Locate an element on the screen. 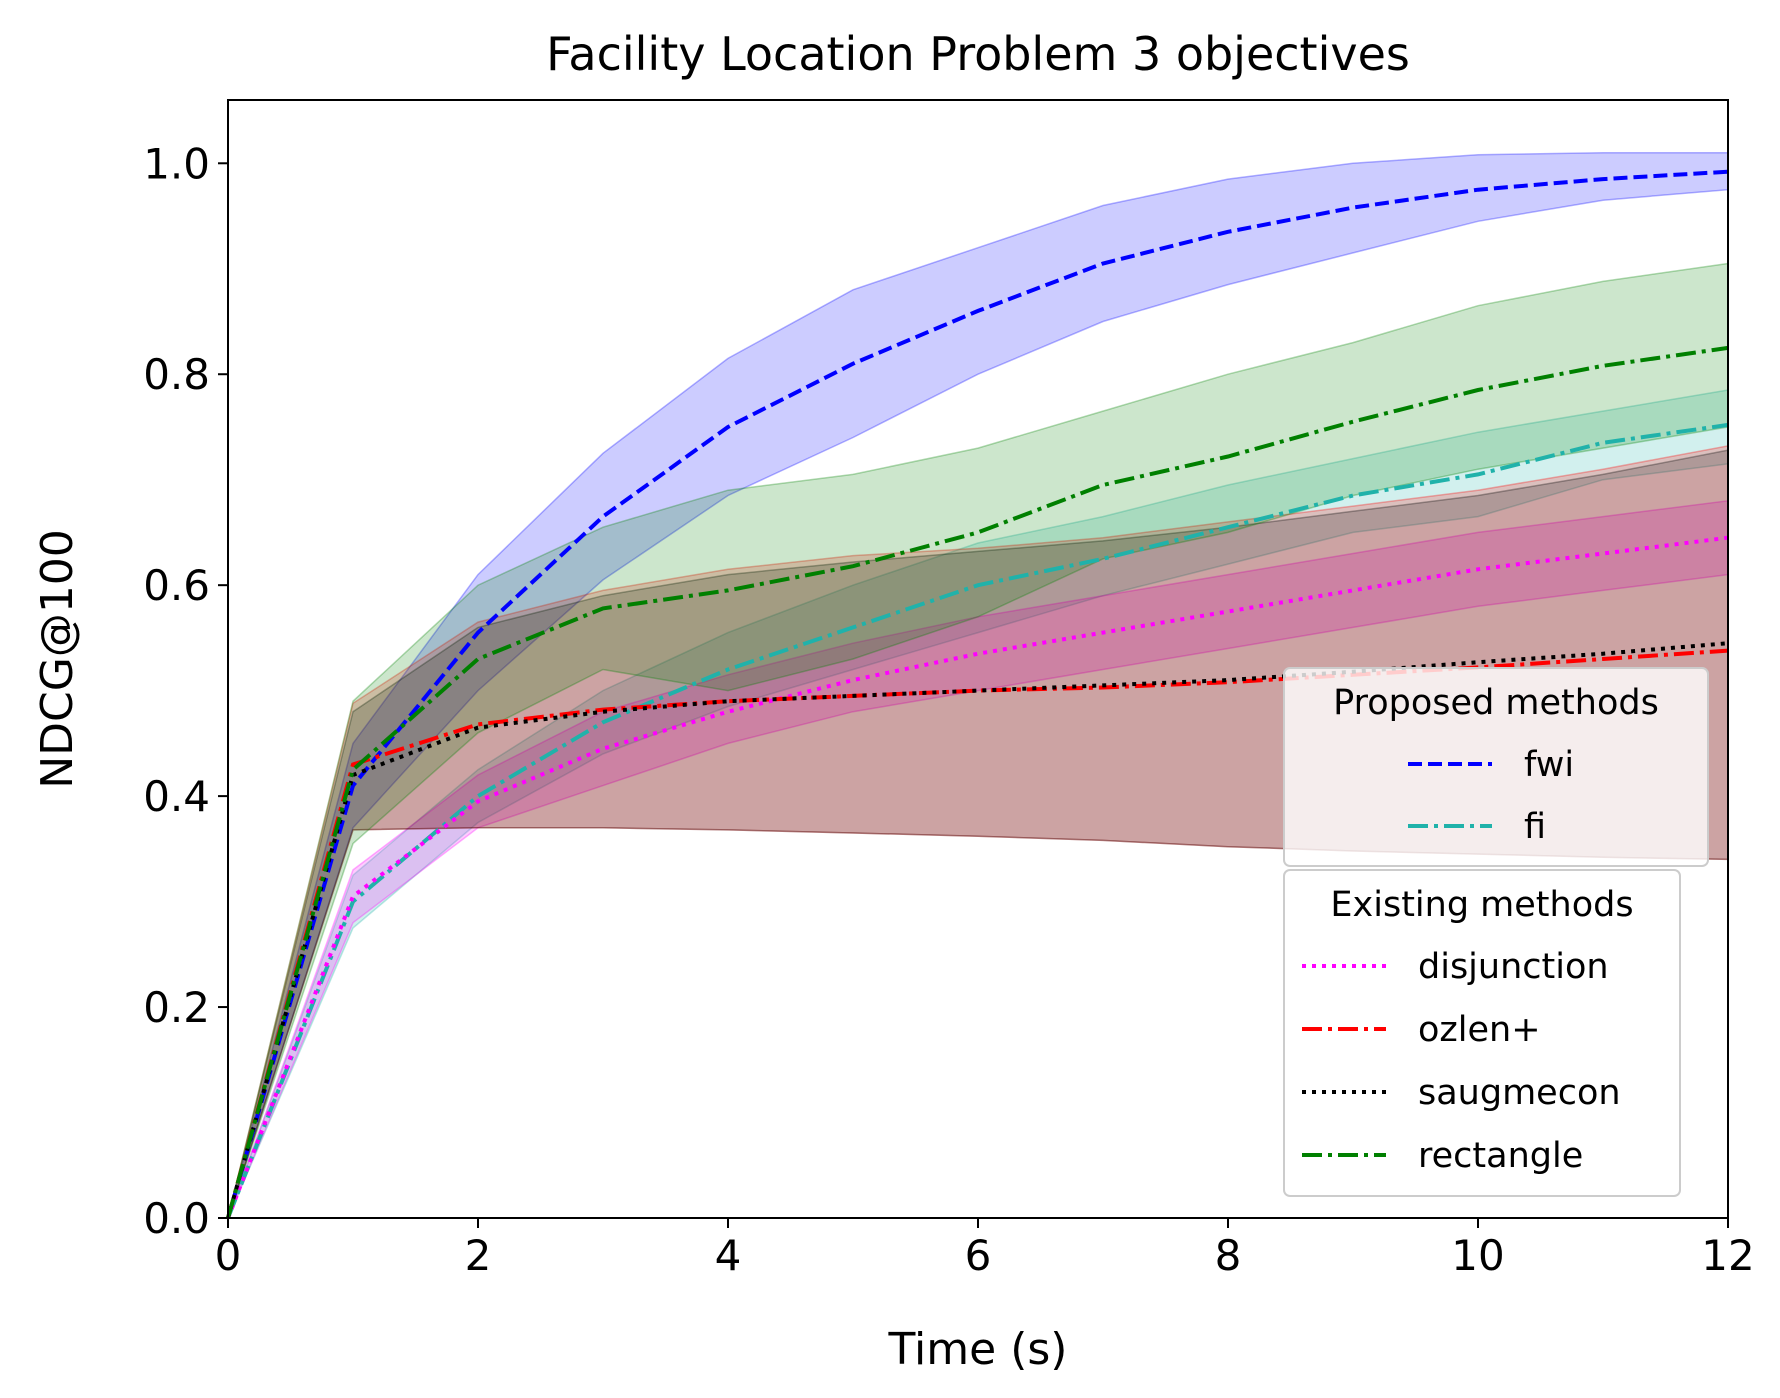 The width and height of the screenshot is (1780, 1398). x-tick-label: 4 is located at coordinates (728, 1255).